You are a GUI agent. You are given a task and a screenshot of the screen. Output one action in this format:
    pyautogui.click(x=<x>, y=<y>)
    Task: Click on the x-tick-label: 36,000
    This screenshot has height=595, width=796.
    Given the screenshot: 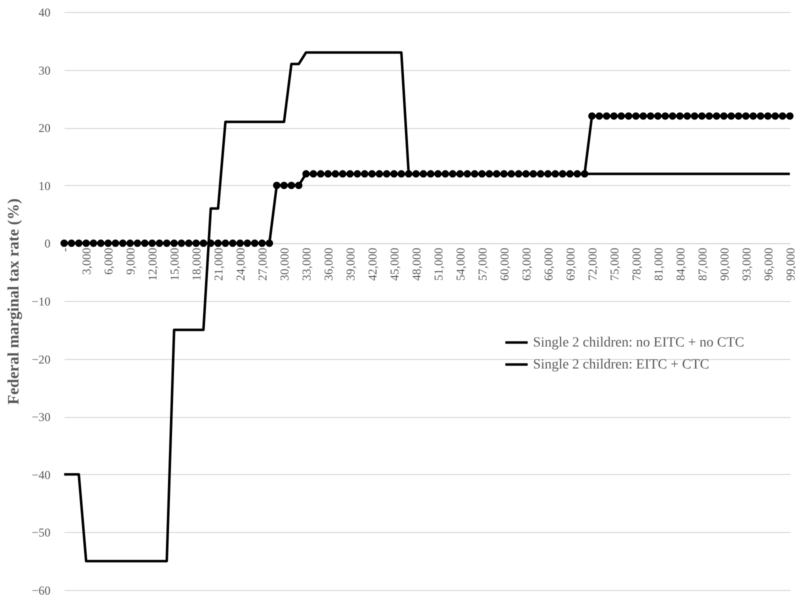 What is the action you would take?
    pyautogui.click(x=329, y=264)
    